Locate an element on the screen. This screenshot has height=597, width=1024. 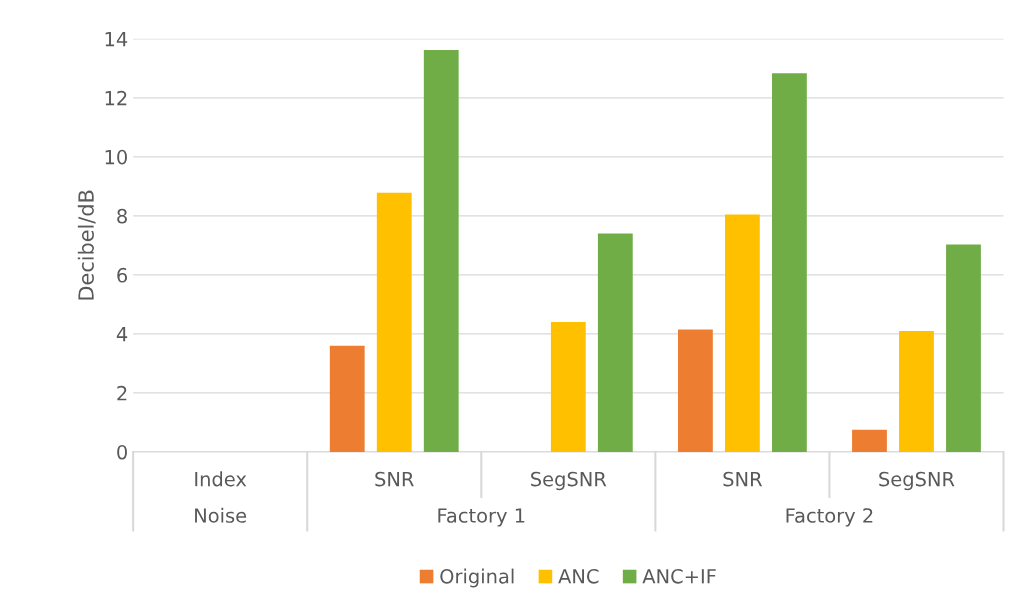
y-tick-label: 6 is located at coordinates (122, 275).